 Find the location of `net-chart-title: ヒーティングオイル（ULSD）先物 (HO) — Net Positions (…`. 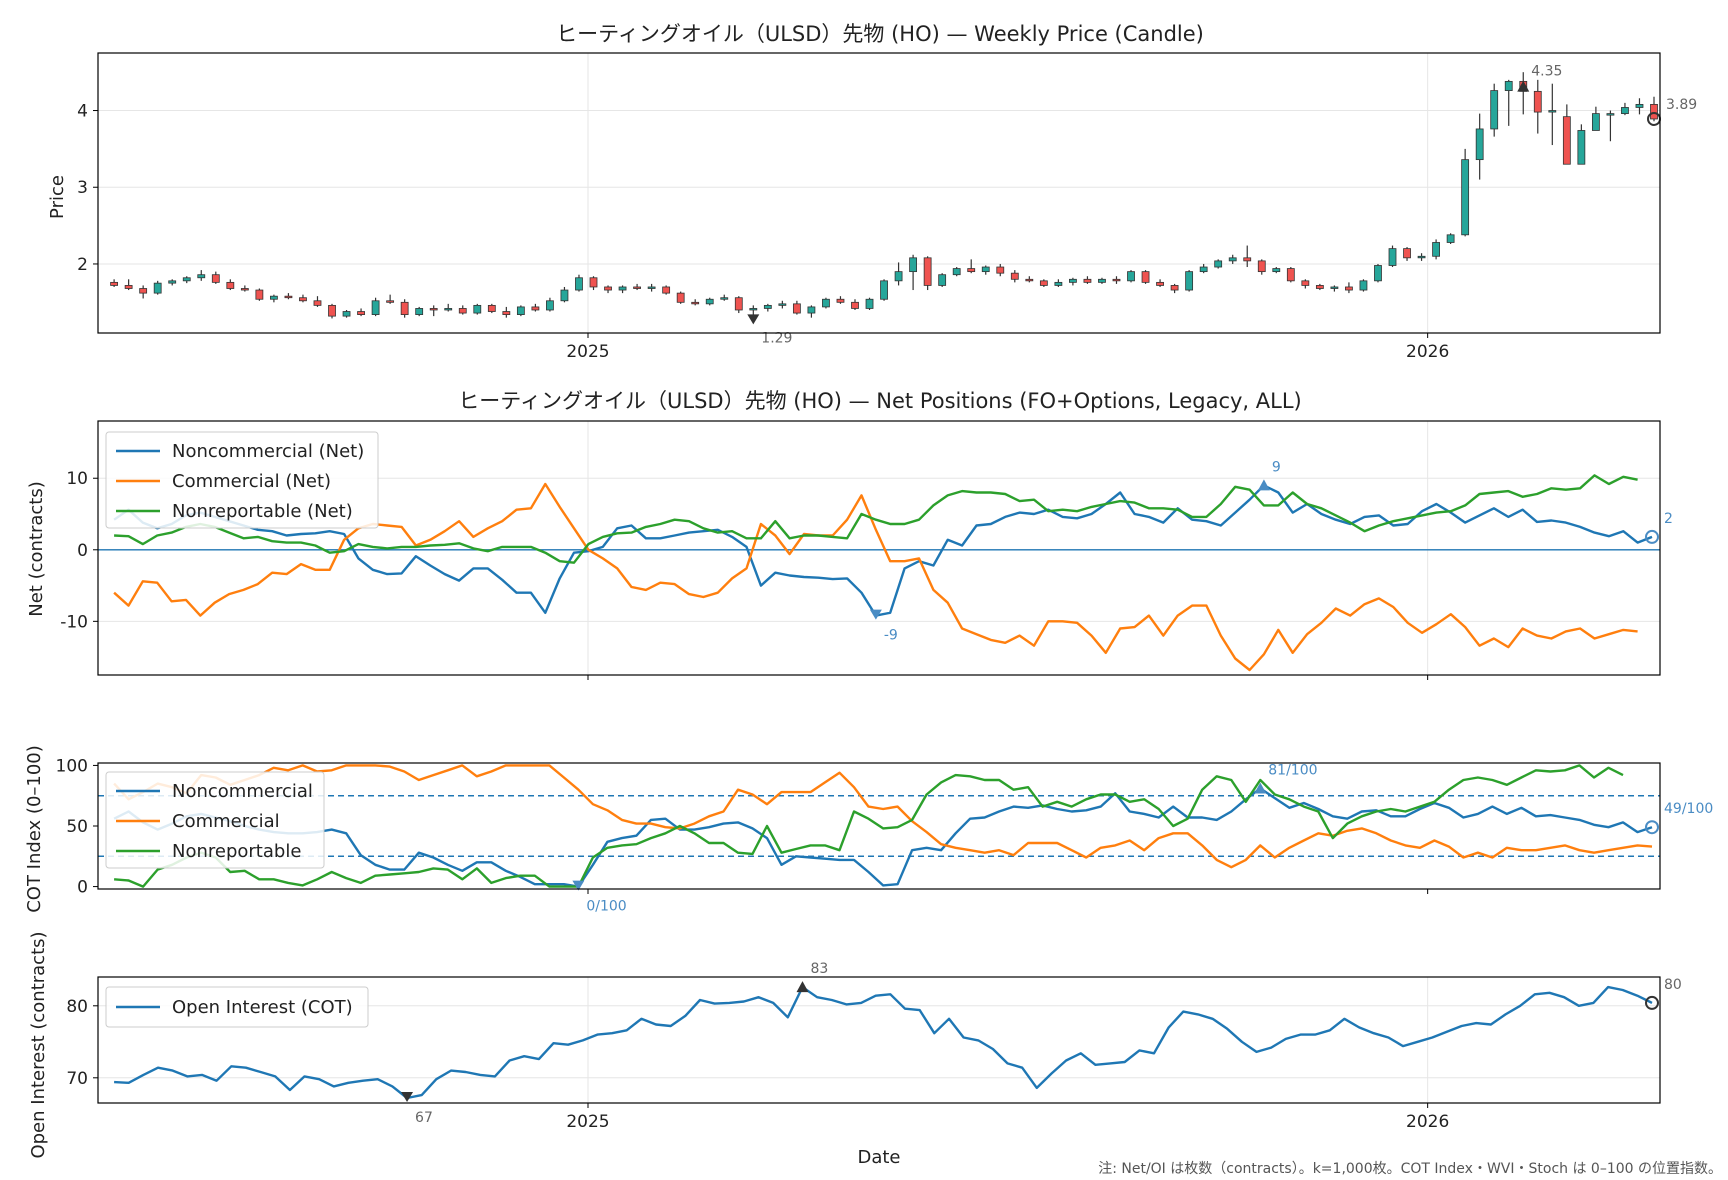

net-chart-title: ヒーティングオイル（ULSD）先物 (HO) — Net Positions (… is located at coordinates (879, 401).